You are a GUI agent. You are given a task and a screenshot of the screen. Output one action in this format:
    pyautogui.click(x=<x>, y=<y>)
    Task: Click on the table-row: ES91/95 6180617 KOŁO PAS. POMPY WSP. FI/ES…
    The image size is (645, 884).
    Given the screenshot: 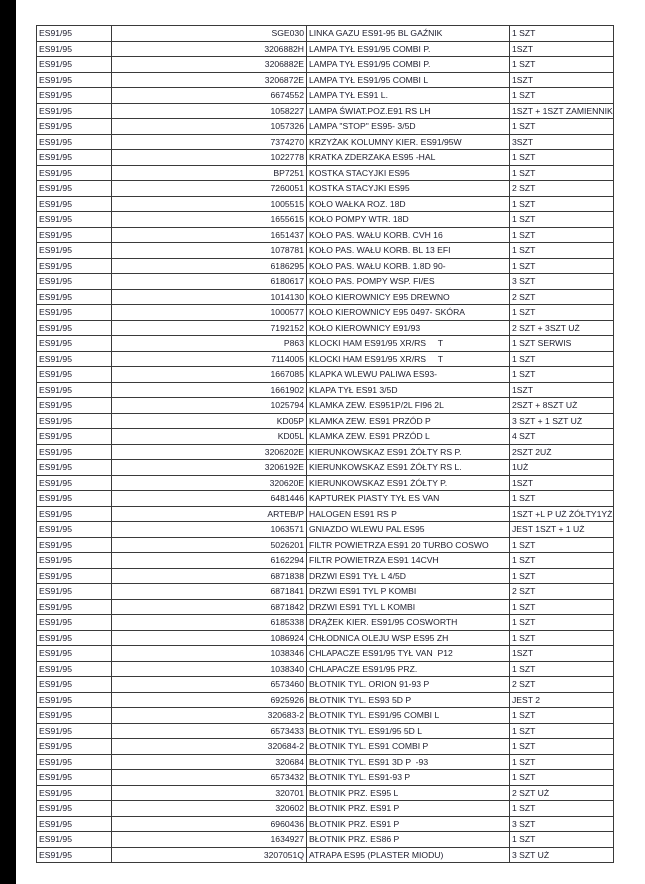 What is the action you would take?
    pyautogui.click(x=325, y=281)
    